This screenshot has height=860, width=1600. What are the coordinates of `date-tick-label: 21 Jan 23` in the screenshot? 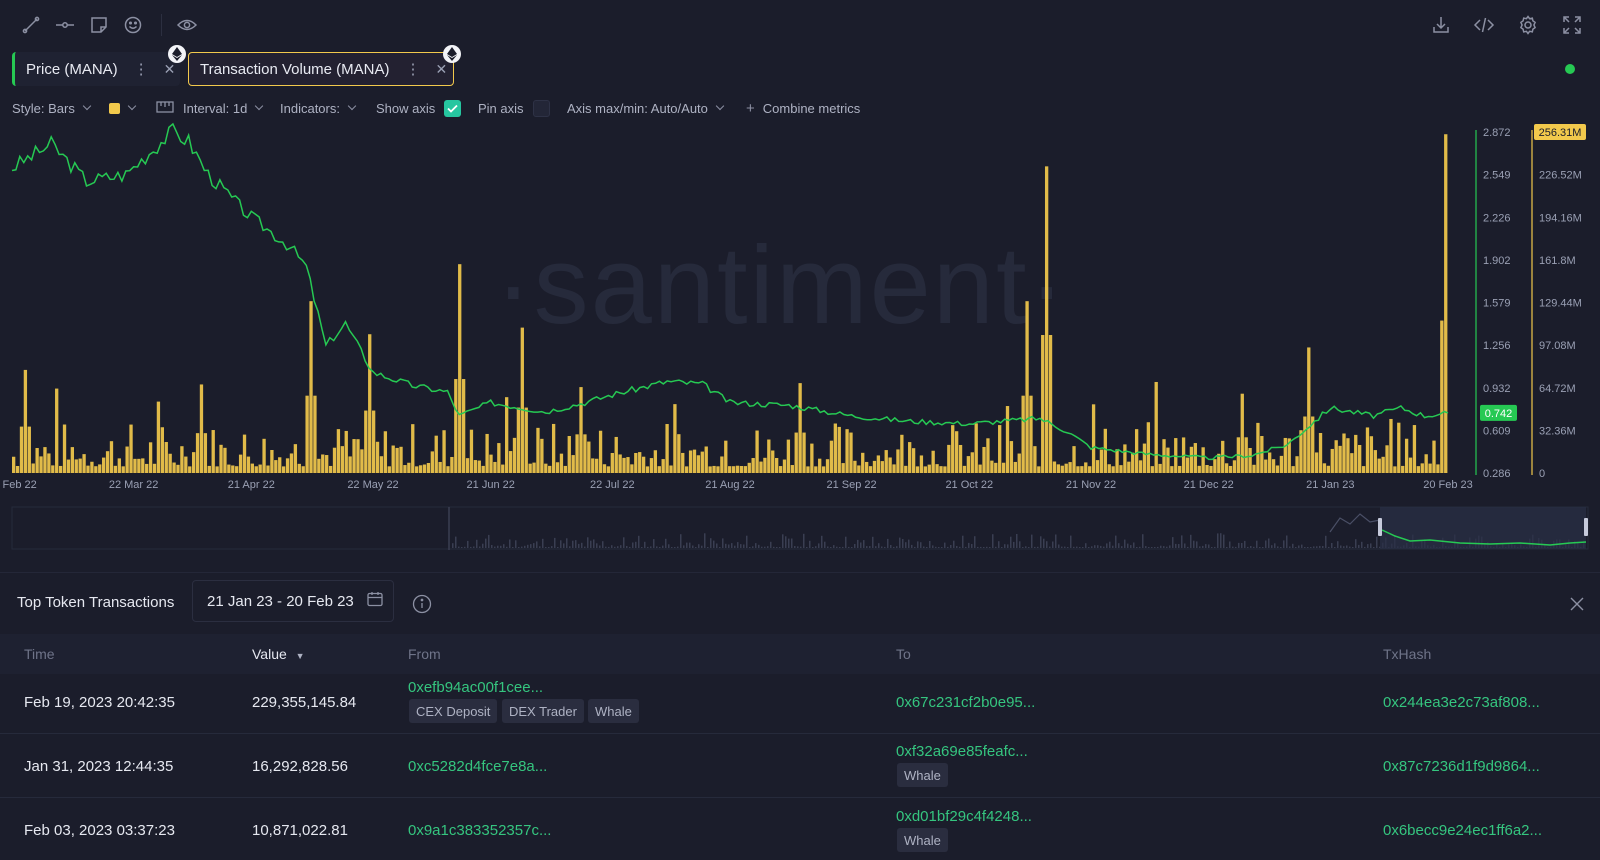 It's located at (1330, 485).